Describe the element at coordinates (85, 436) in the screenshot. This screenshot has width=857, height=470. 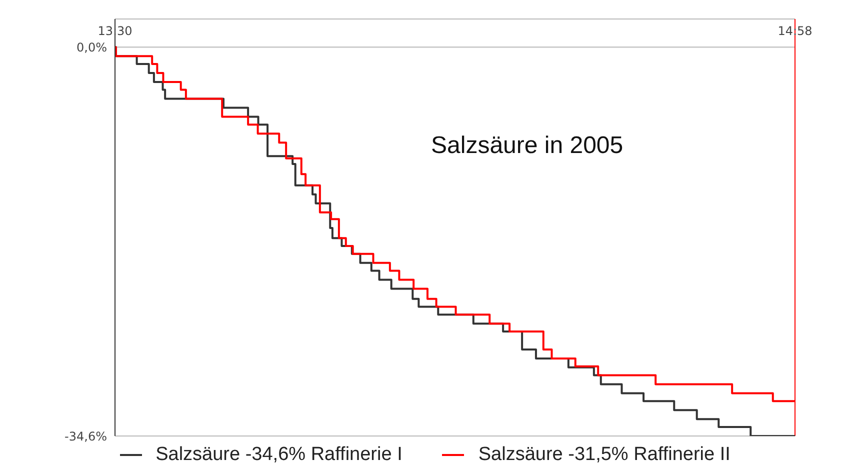
I see `y-tick-label: -34,6%` at that location.